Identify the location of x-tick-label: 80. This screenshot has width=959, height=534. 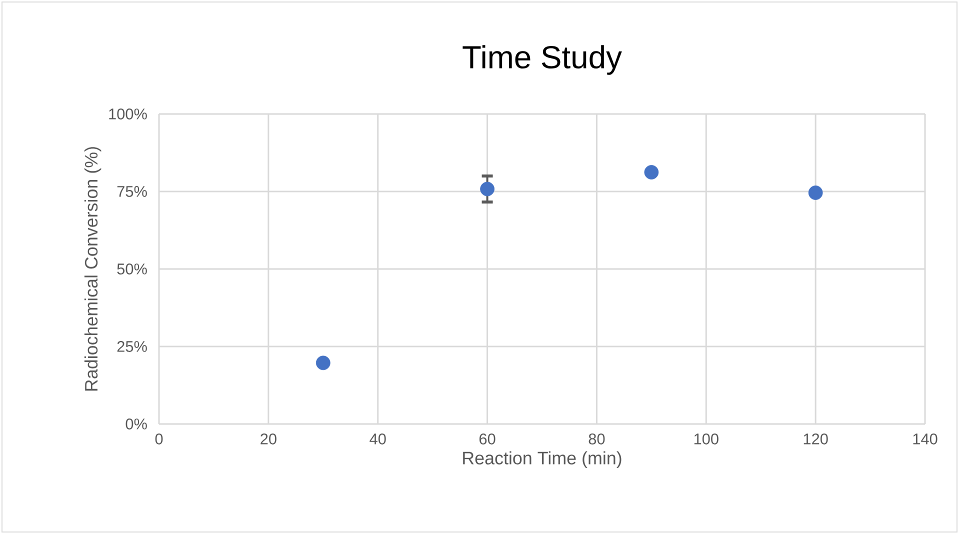
(596, 439).